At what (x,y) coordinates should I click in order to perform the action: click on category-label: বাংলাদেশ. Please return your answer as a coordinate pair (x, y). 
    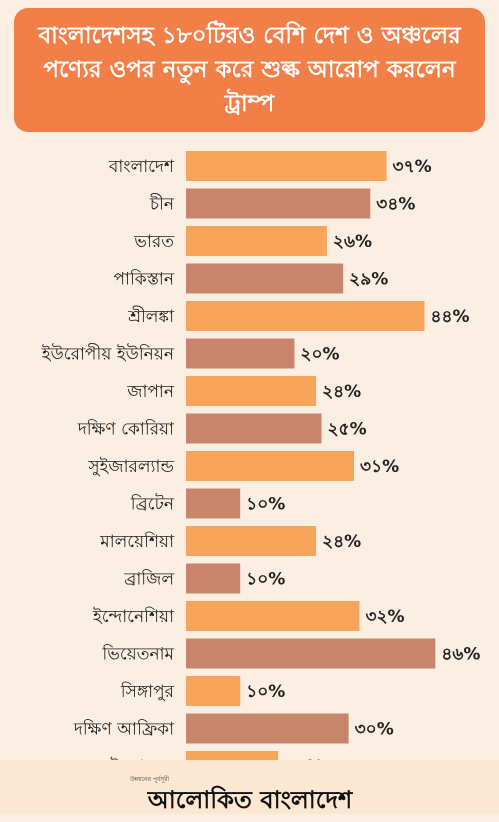
    Looking at the image, I should click on (141, 167).